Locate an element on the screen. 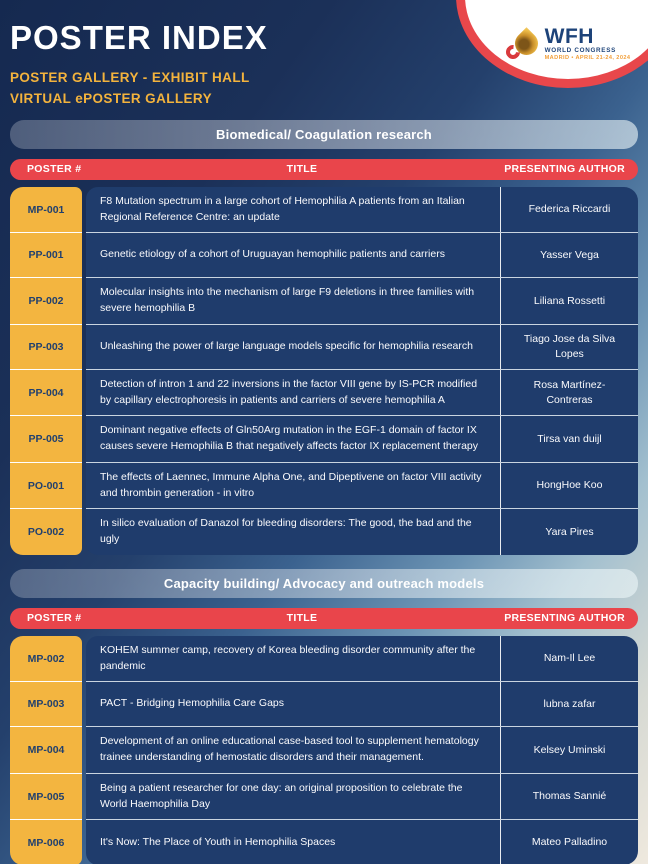  presenting-author-cell: Tiago Jose da Silva Lopes is located at coordinates (569, 346).